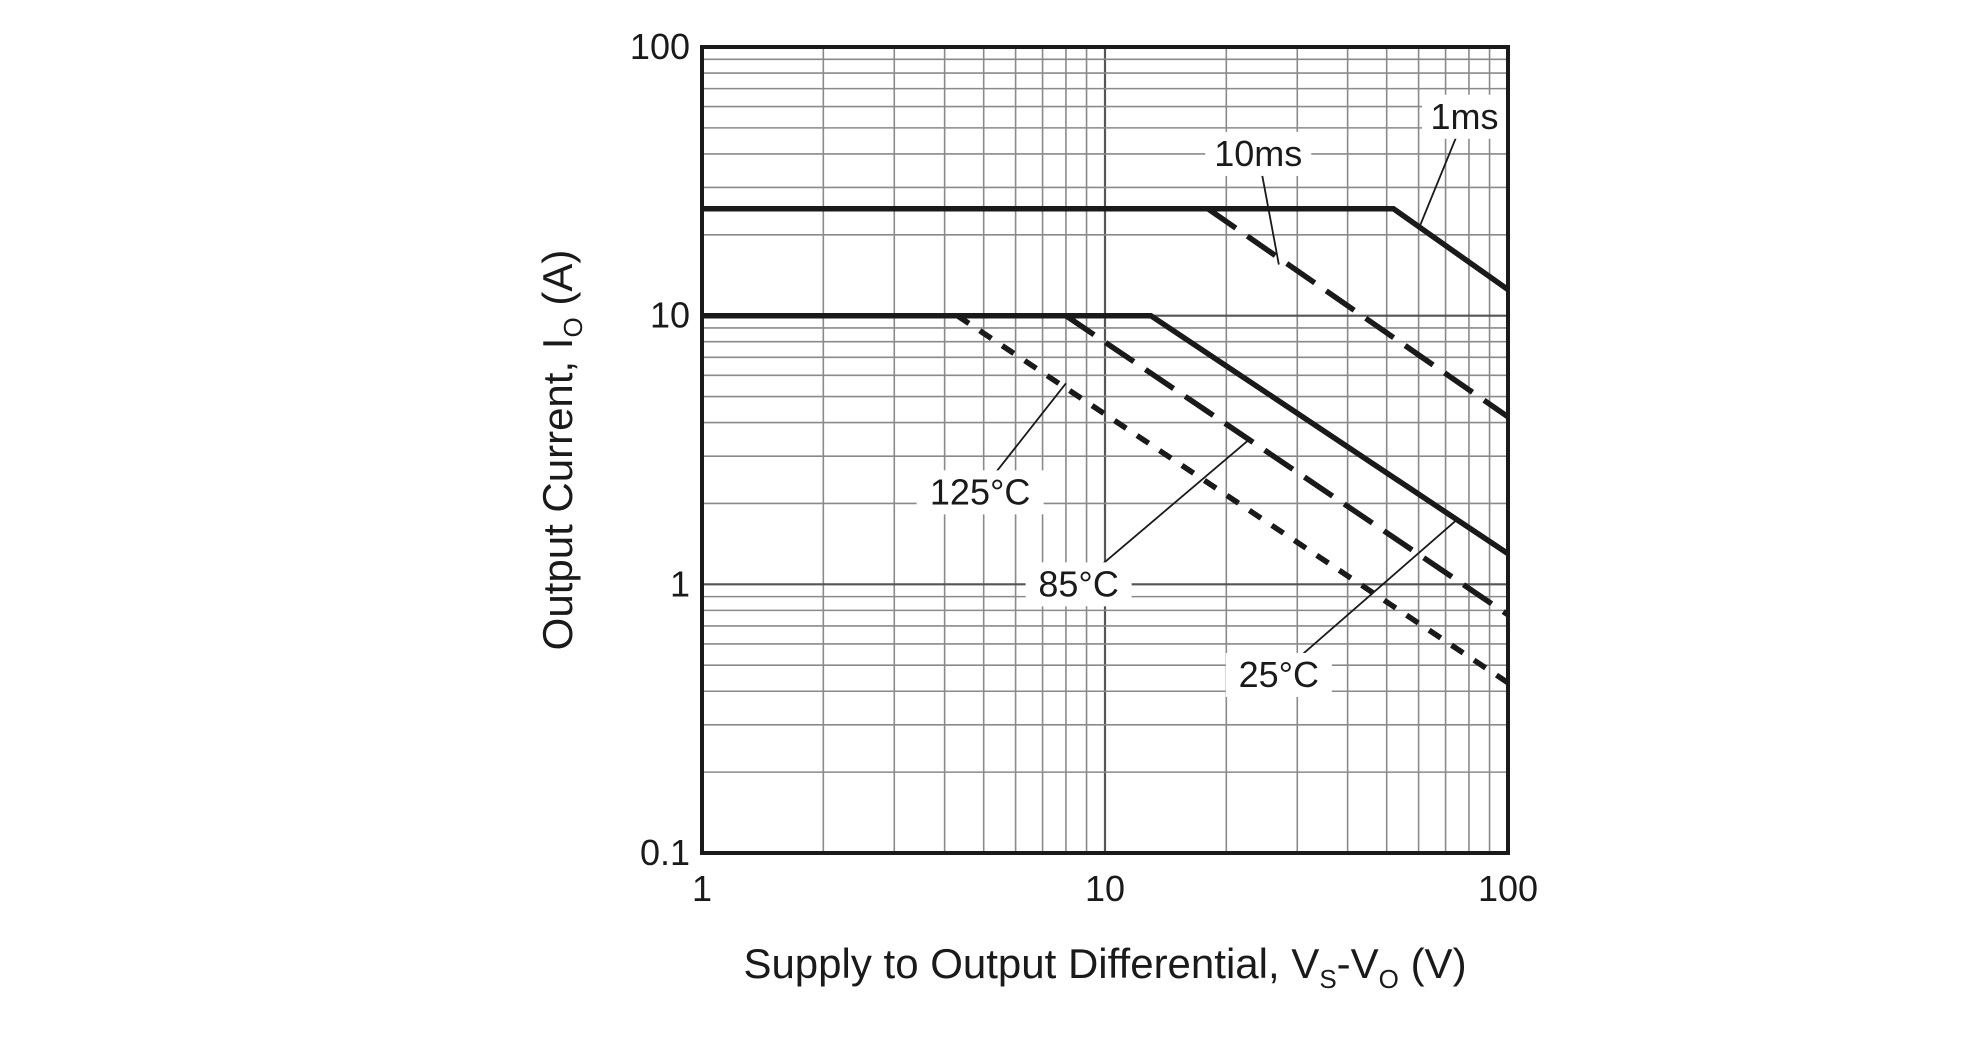 This screenshot has width=1985, height=1047. I want to click on series-line-10ms, so click(1358, 313).